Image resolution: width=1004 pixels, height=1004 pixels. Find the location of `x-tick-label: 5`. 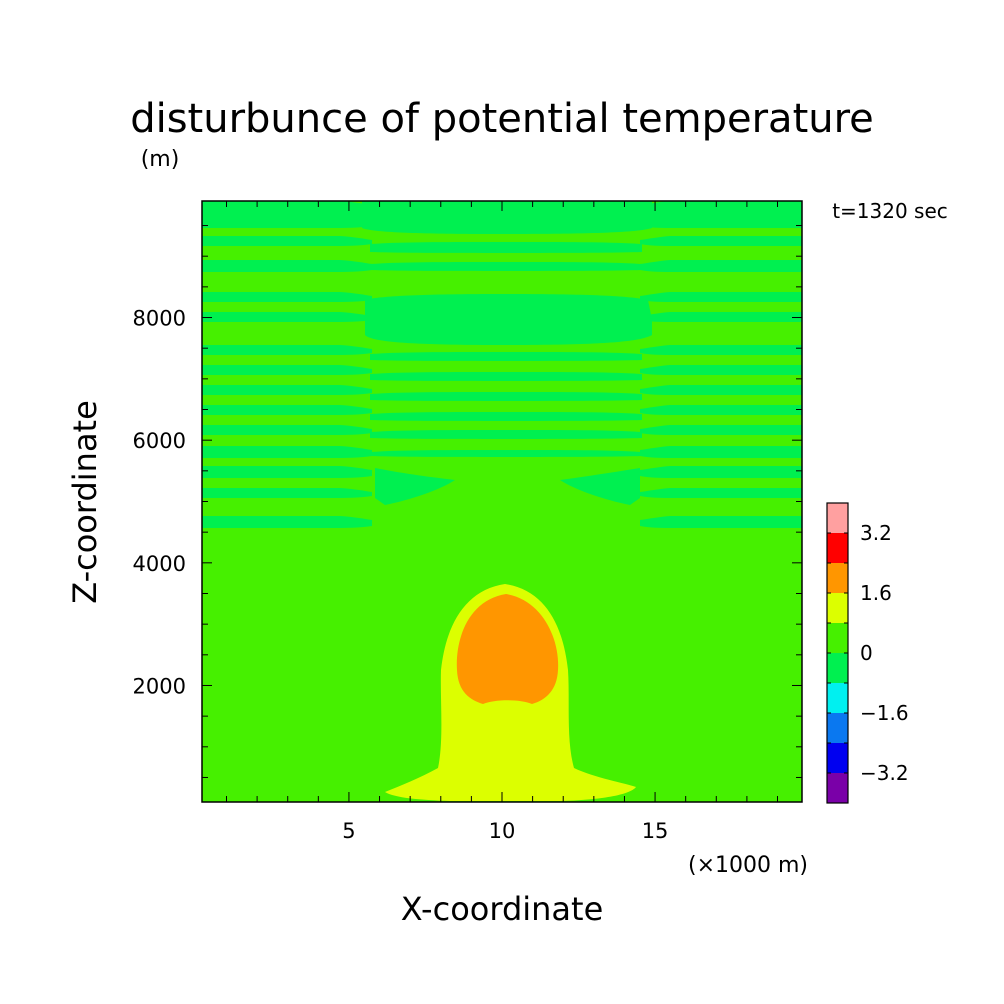

x-tick-label: 5 is located at coordinates (348, 831).